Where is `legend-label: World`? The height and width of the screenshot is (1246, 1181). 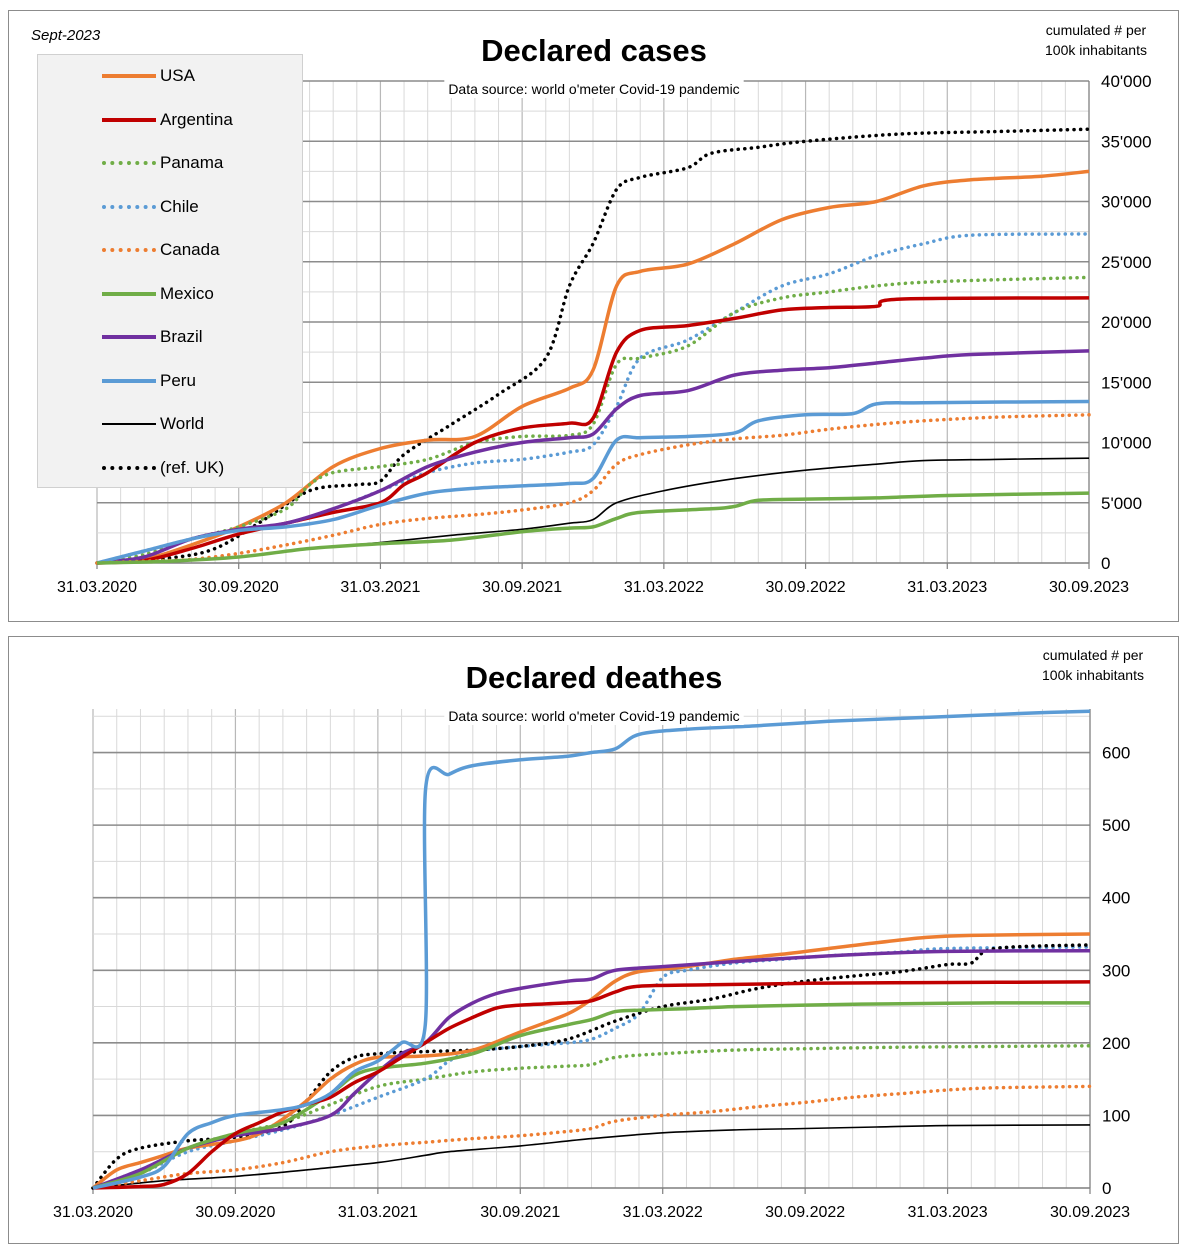 legend-label: World is located at coordinates (182, 423).